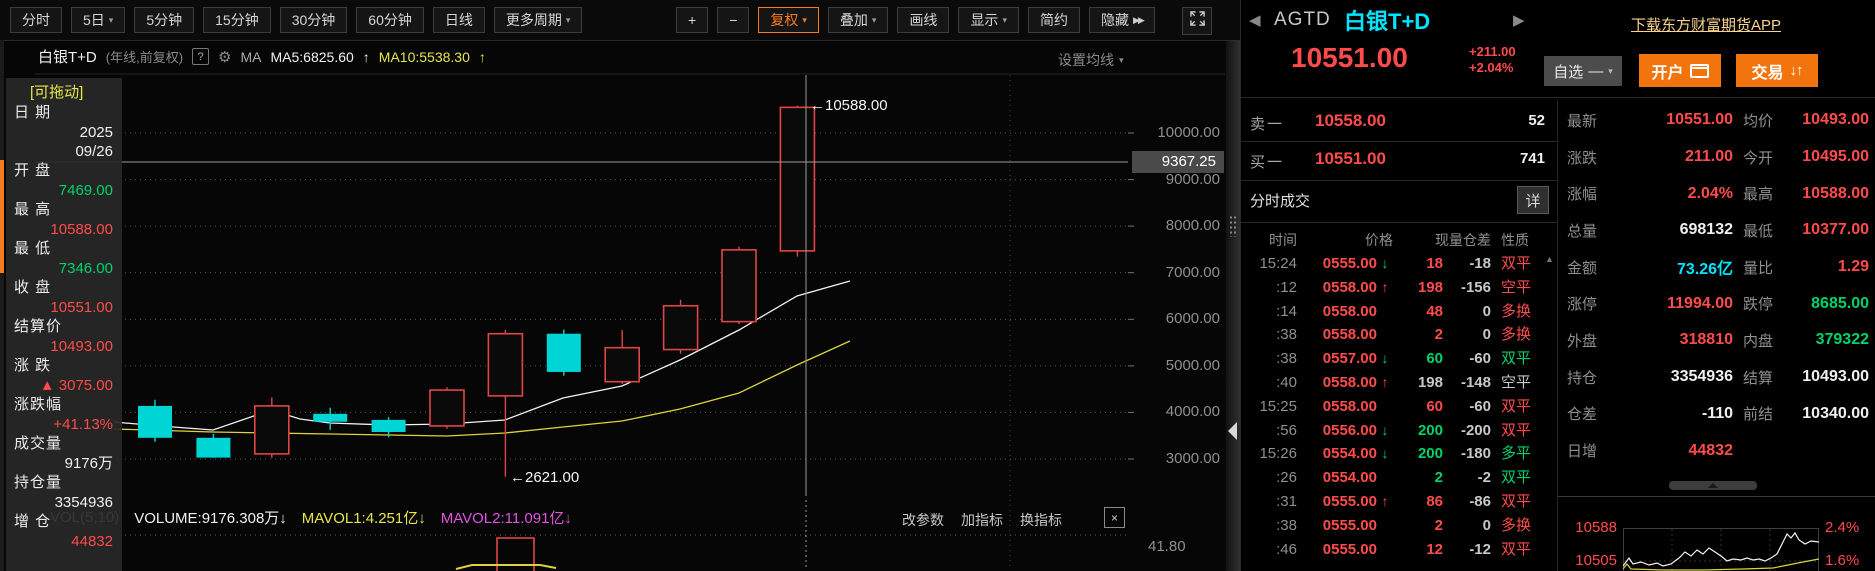  What do you see at coordinates (1280, 201) in the screenshot?
I see `tick-list-title: 分时成交` at bounding box center [1280, 201].